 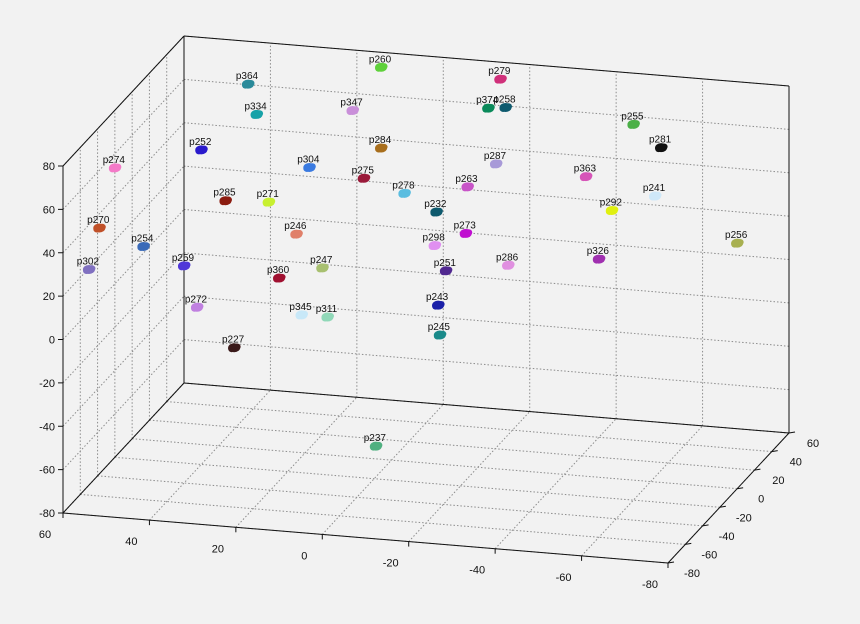 I want to click on data-point-label: p263, so click(x=466, y=179).